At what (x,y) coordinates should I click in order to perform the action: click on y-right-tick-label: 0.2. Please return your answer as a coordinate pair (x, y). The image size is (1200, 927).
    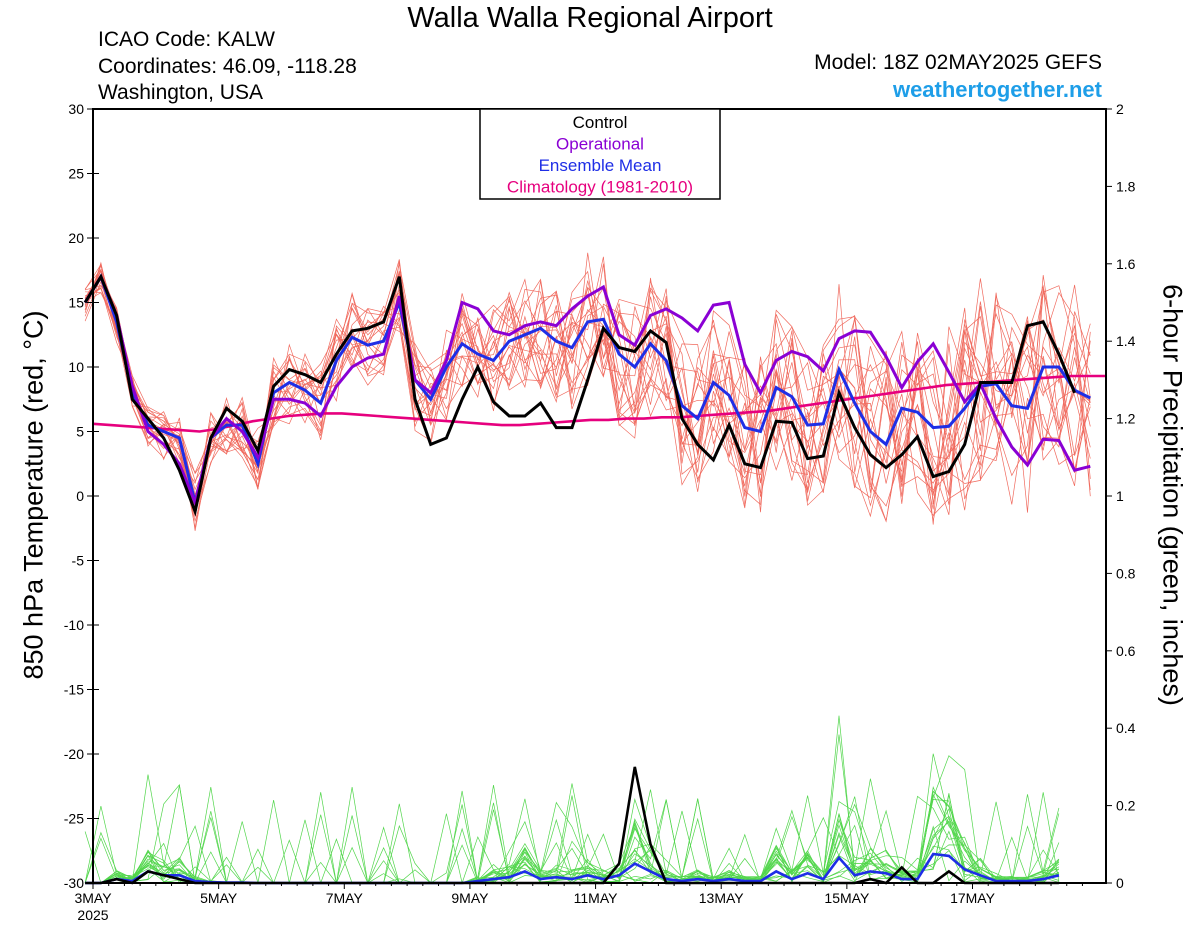
    Looking at the image, I should click on (1126, 806).